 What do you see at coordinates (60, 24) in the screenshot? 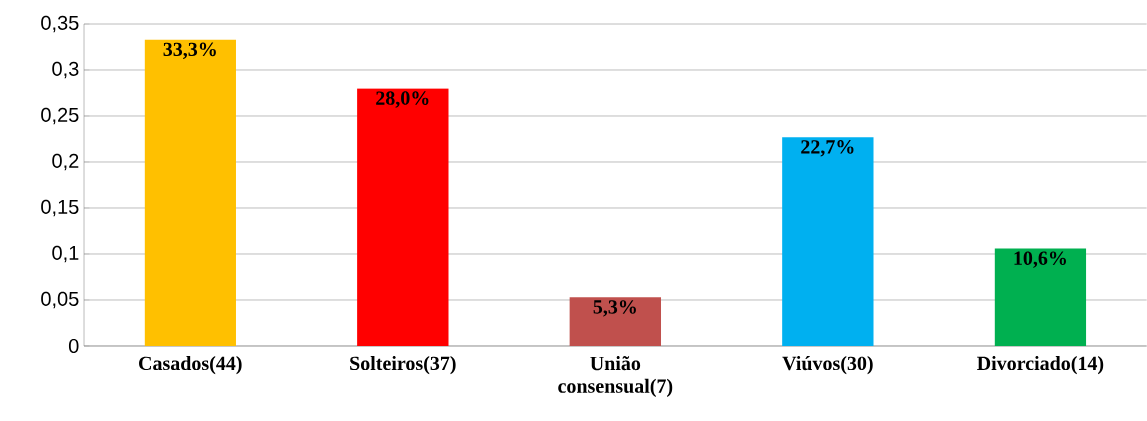
I see `y-tick-label: 0,35` at bounding box center [60, 24].